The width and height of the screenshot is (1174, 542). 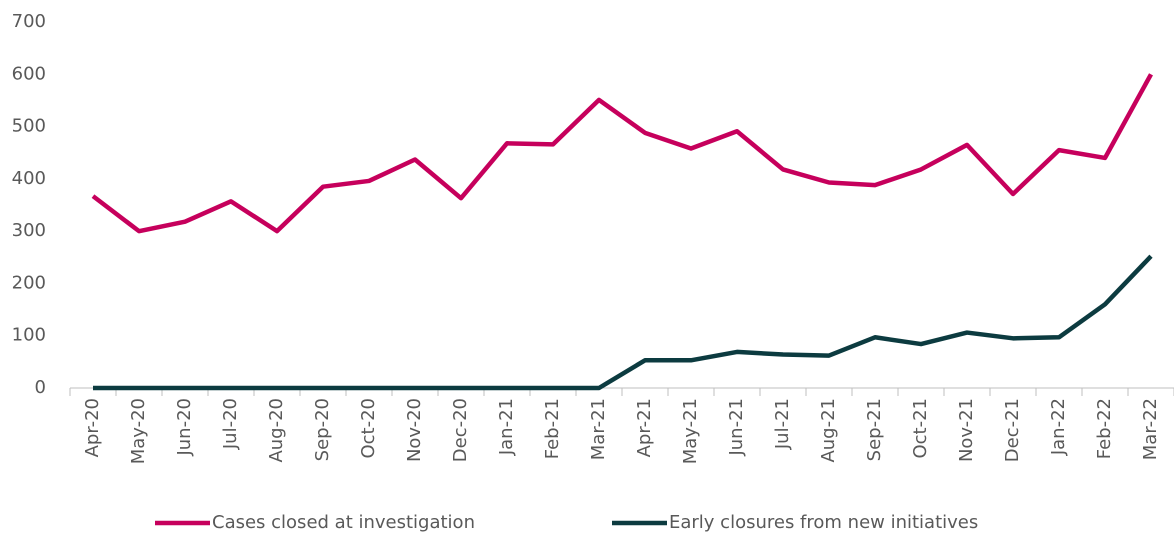 What do you see at coordinates (828, 430) in the screenshot?
I see `x-tick-label: Aug-21` at bounding box center [828, 430].